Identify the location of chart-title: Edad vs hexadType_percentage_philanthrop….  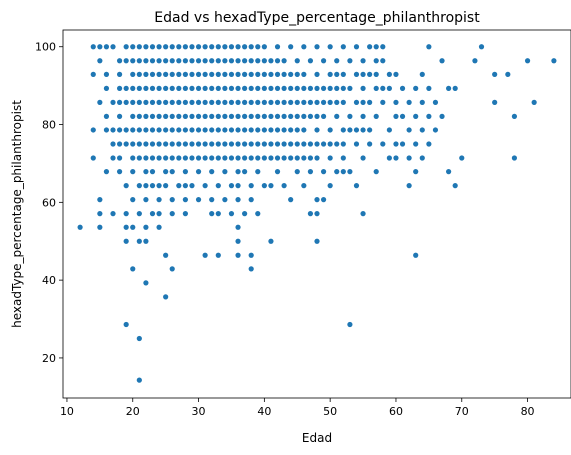
(317, 18).